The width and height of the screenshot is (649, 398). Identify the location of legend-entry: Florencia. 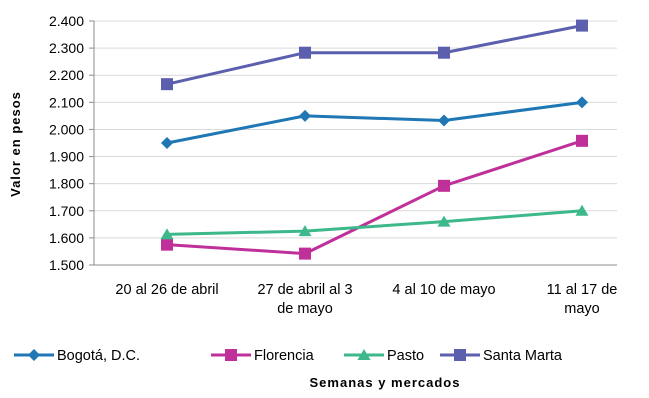
(263, 356).